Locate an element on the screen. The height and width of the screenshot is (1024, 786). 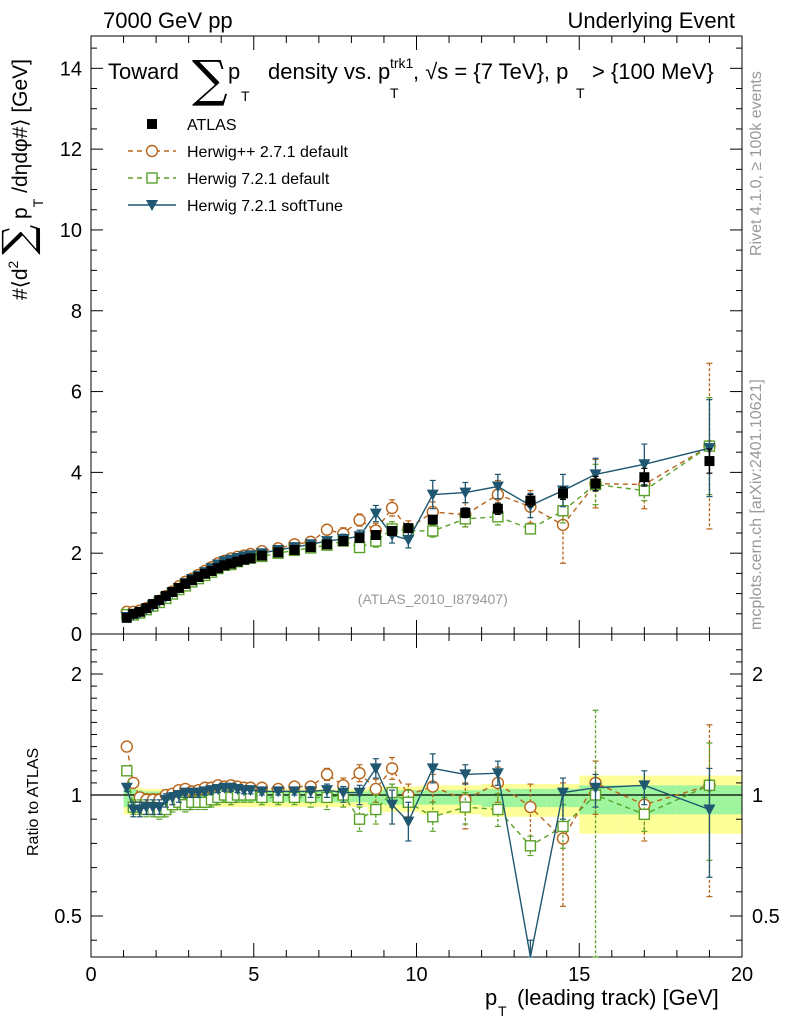
y-tick-label: 2 is located at coordinates (76, 554).